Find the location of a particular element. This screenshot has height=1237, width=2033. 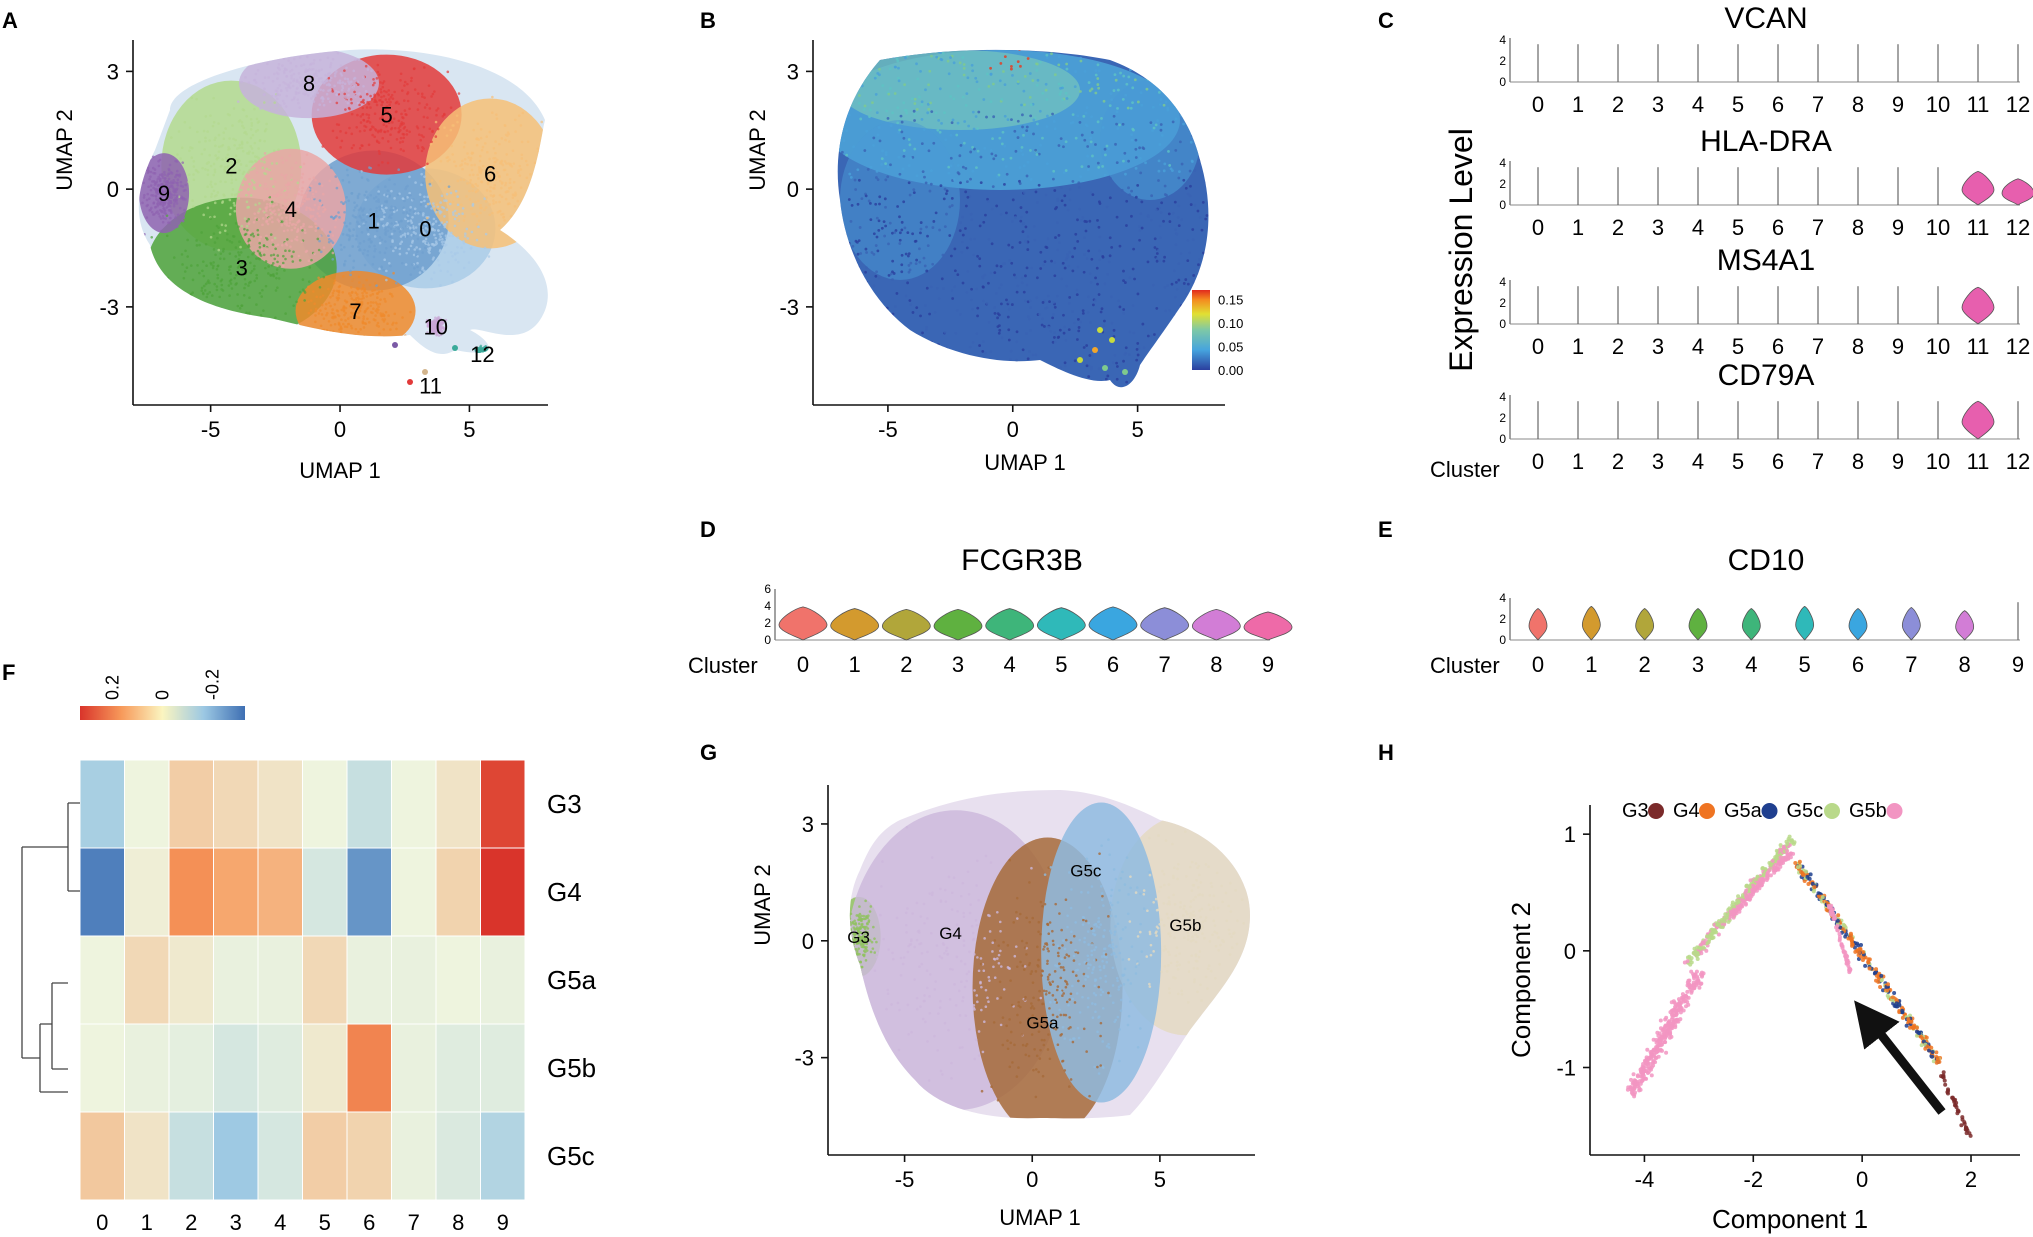

panel-c-ytick-label: 4 is located at coordinates (1502, 40).